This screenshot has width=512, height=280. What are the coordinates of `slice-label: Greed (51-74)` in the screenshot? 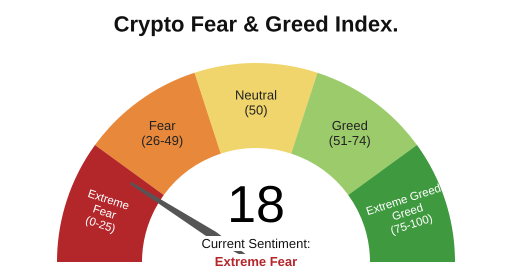 It's located at (349, 133).